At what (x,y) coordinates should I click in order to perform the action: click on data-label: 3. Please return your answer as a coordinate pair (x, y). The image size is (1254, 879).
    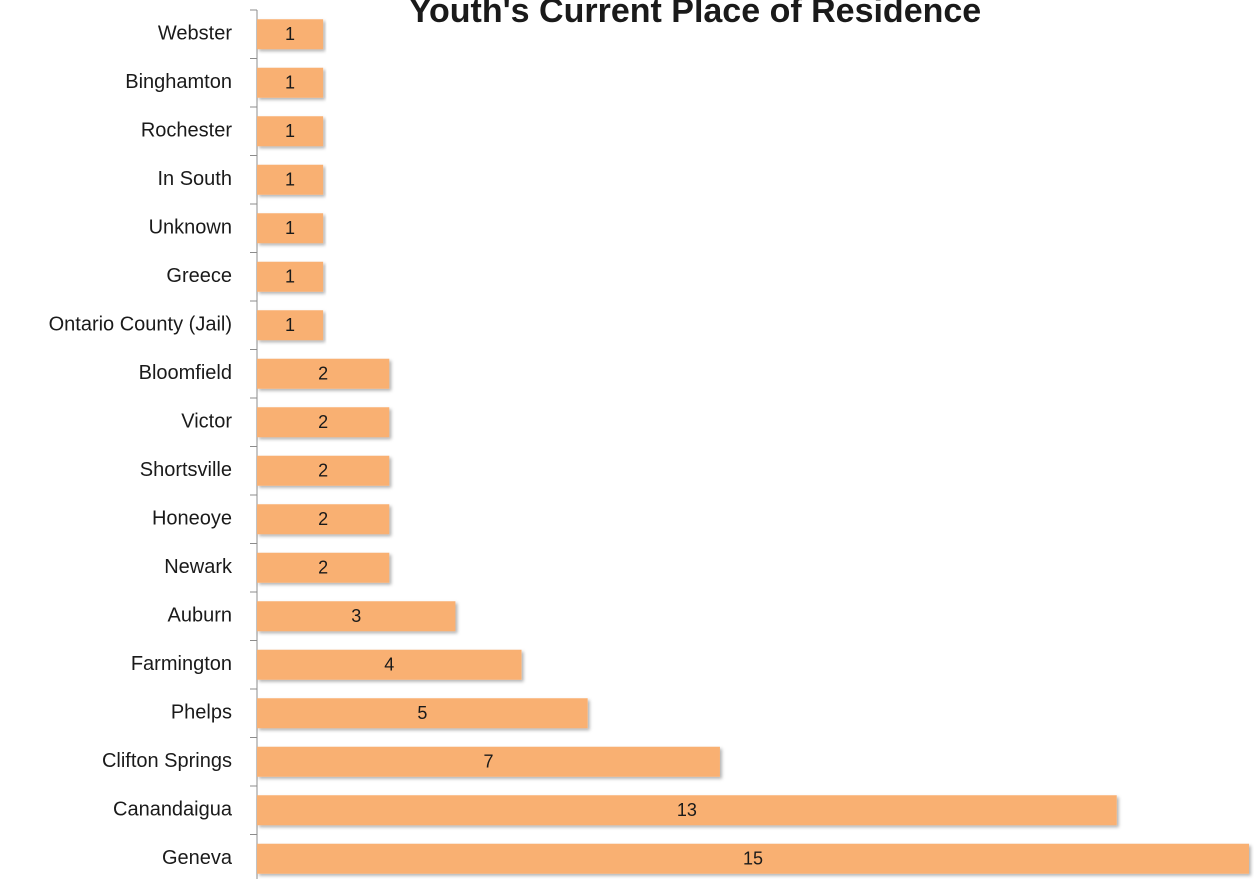
    Looking at the image, I should click on (356, 616).